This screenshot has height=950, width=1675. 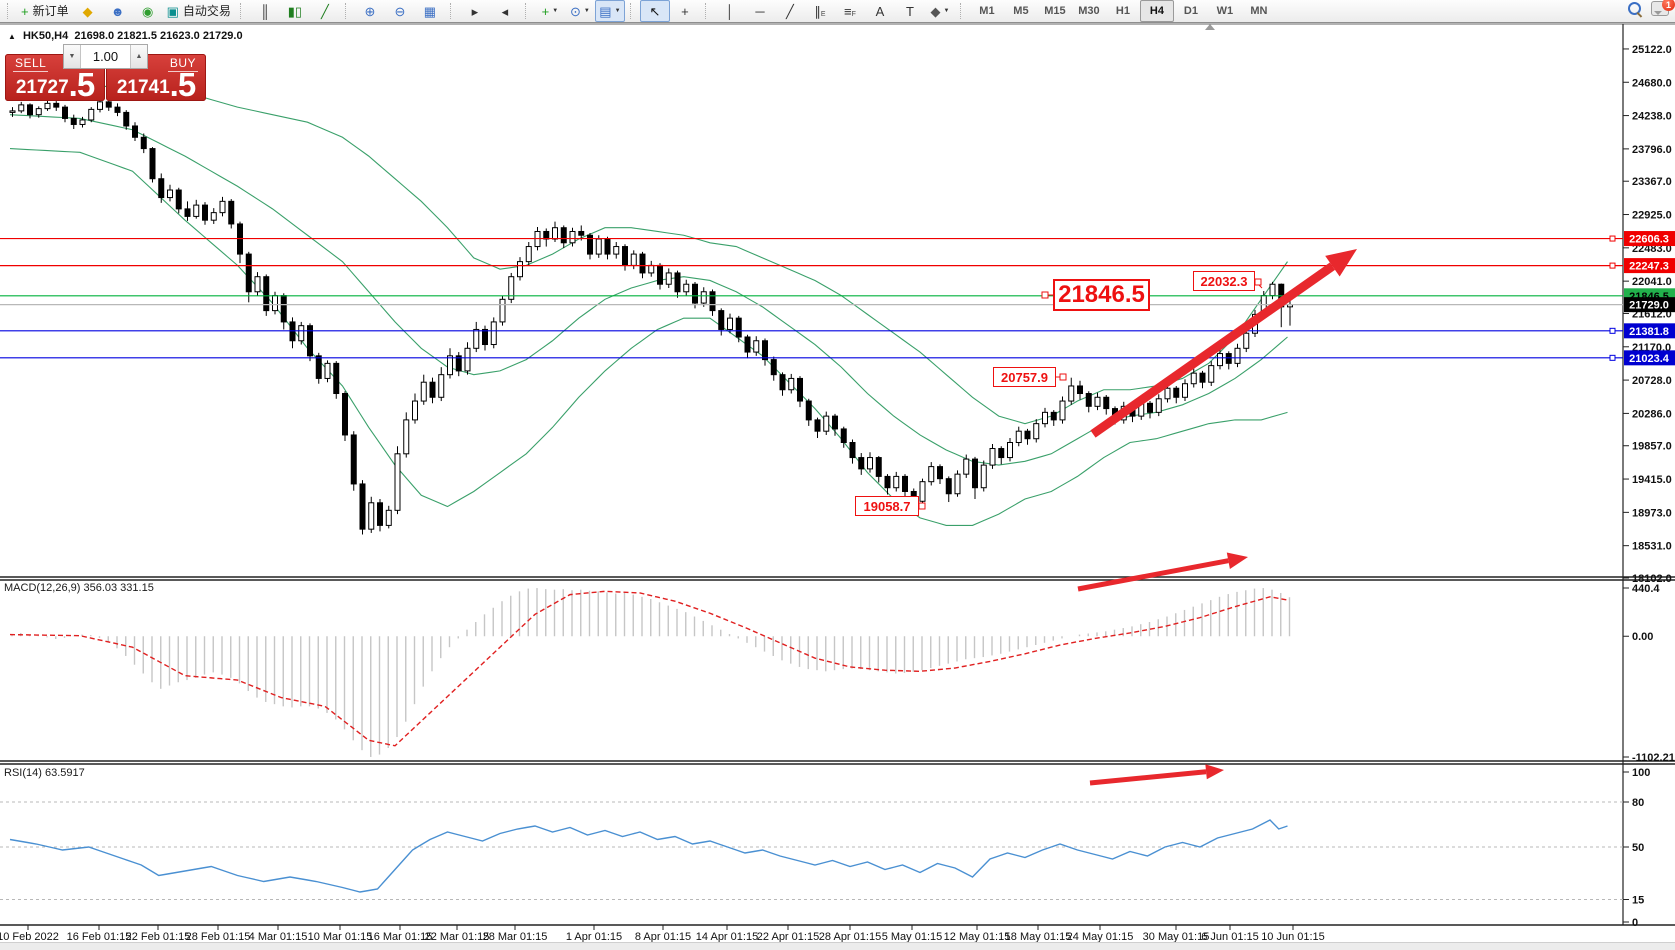 I want to click on chat-icon: 1, so click(x=1663, y=8).